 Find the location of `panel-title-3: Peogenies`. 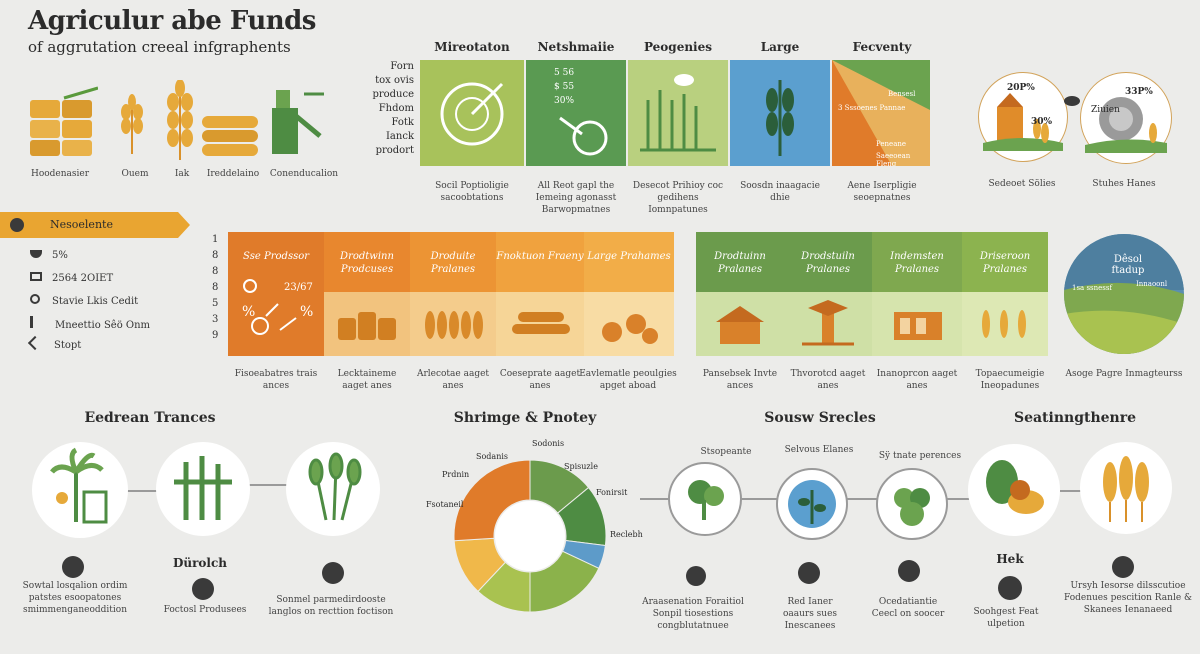

panel-title-3: Peogenies is located at coordinates (678, 47).